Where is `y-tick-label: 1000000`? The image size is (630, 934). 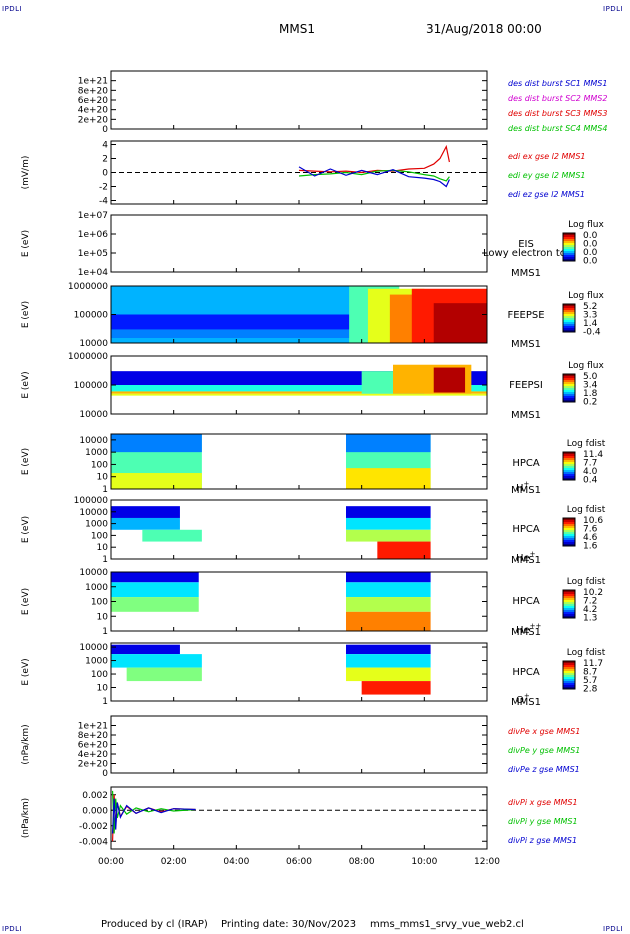 y-tick-label: 1000000 is located at coordinates (88, 357).